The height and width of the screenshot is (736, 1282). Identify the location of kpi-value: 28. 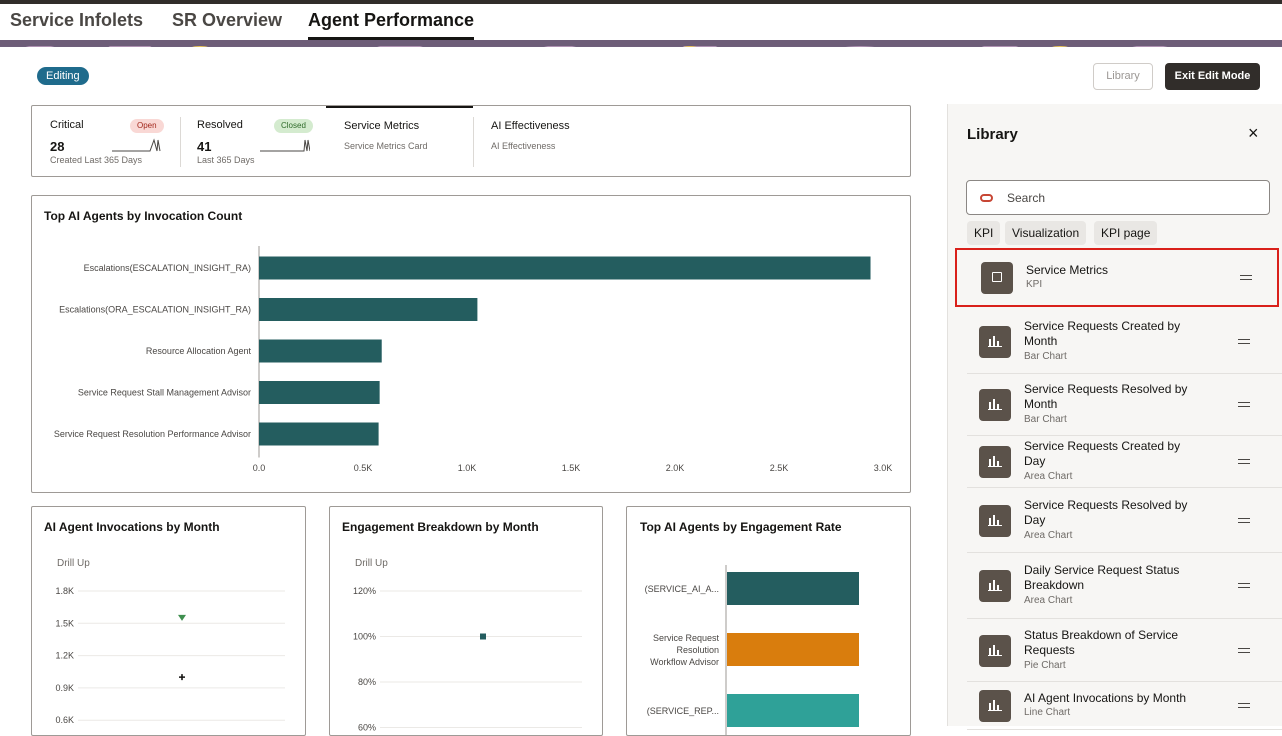
(57, 146).